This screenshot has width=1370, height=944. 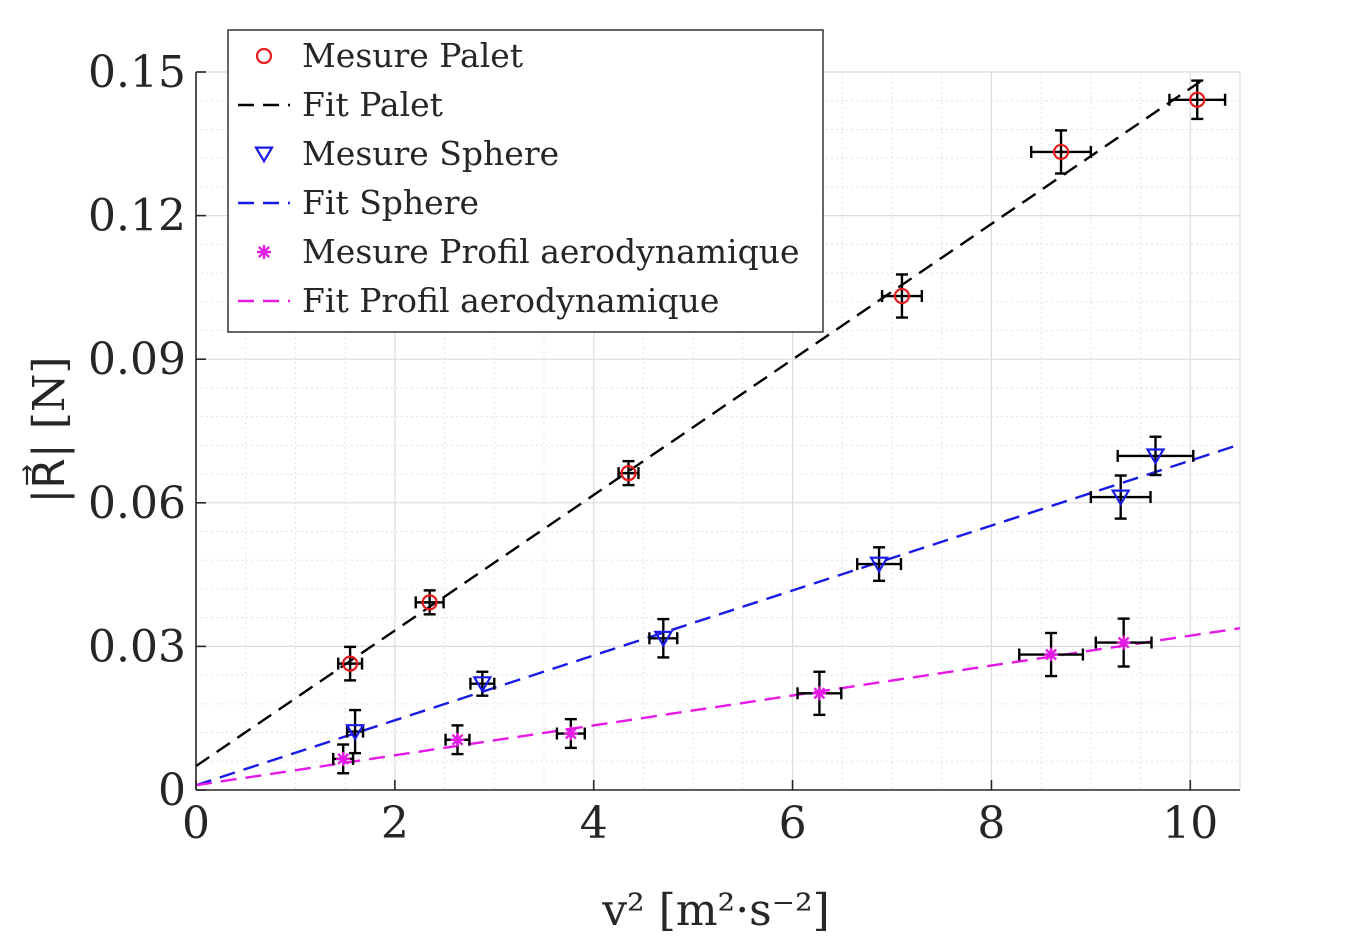 What do you see at coordinates (137, 216) in the screenshot?
I see `y-tick-label: 0.12` at bounding box center [137, 216].